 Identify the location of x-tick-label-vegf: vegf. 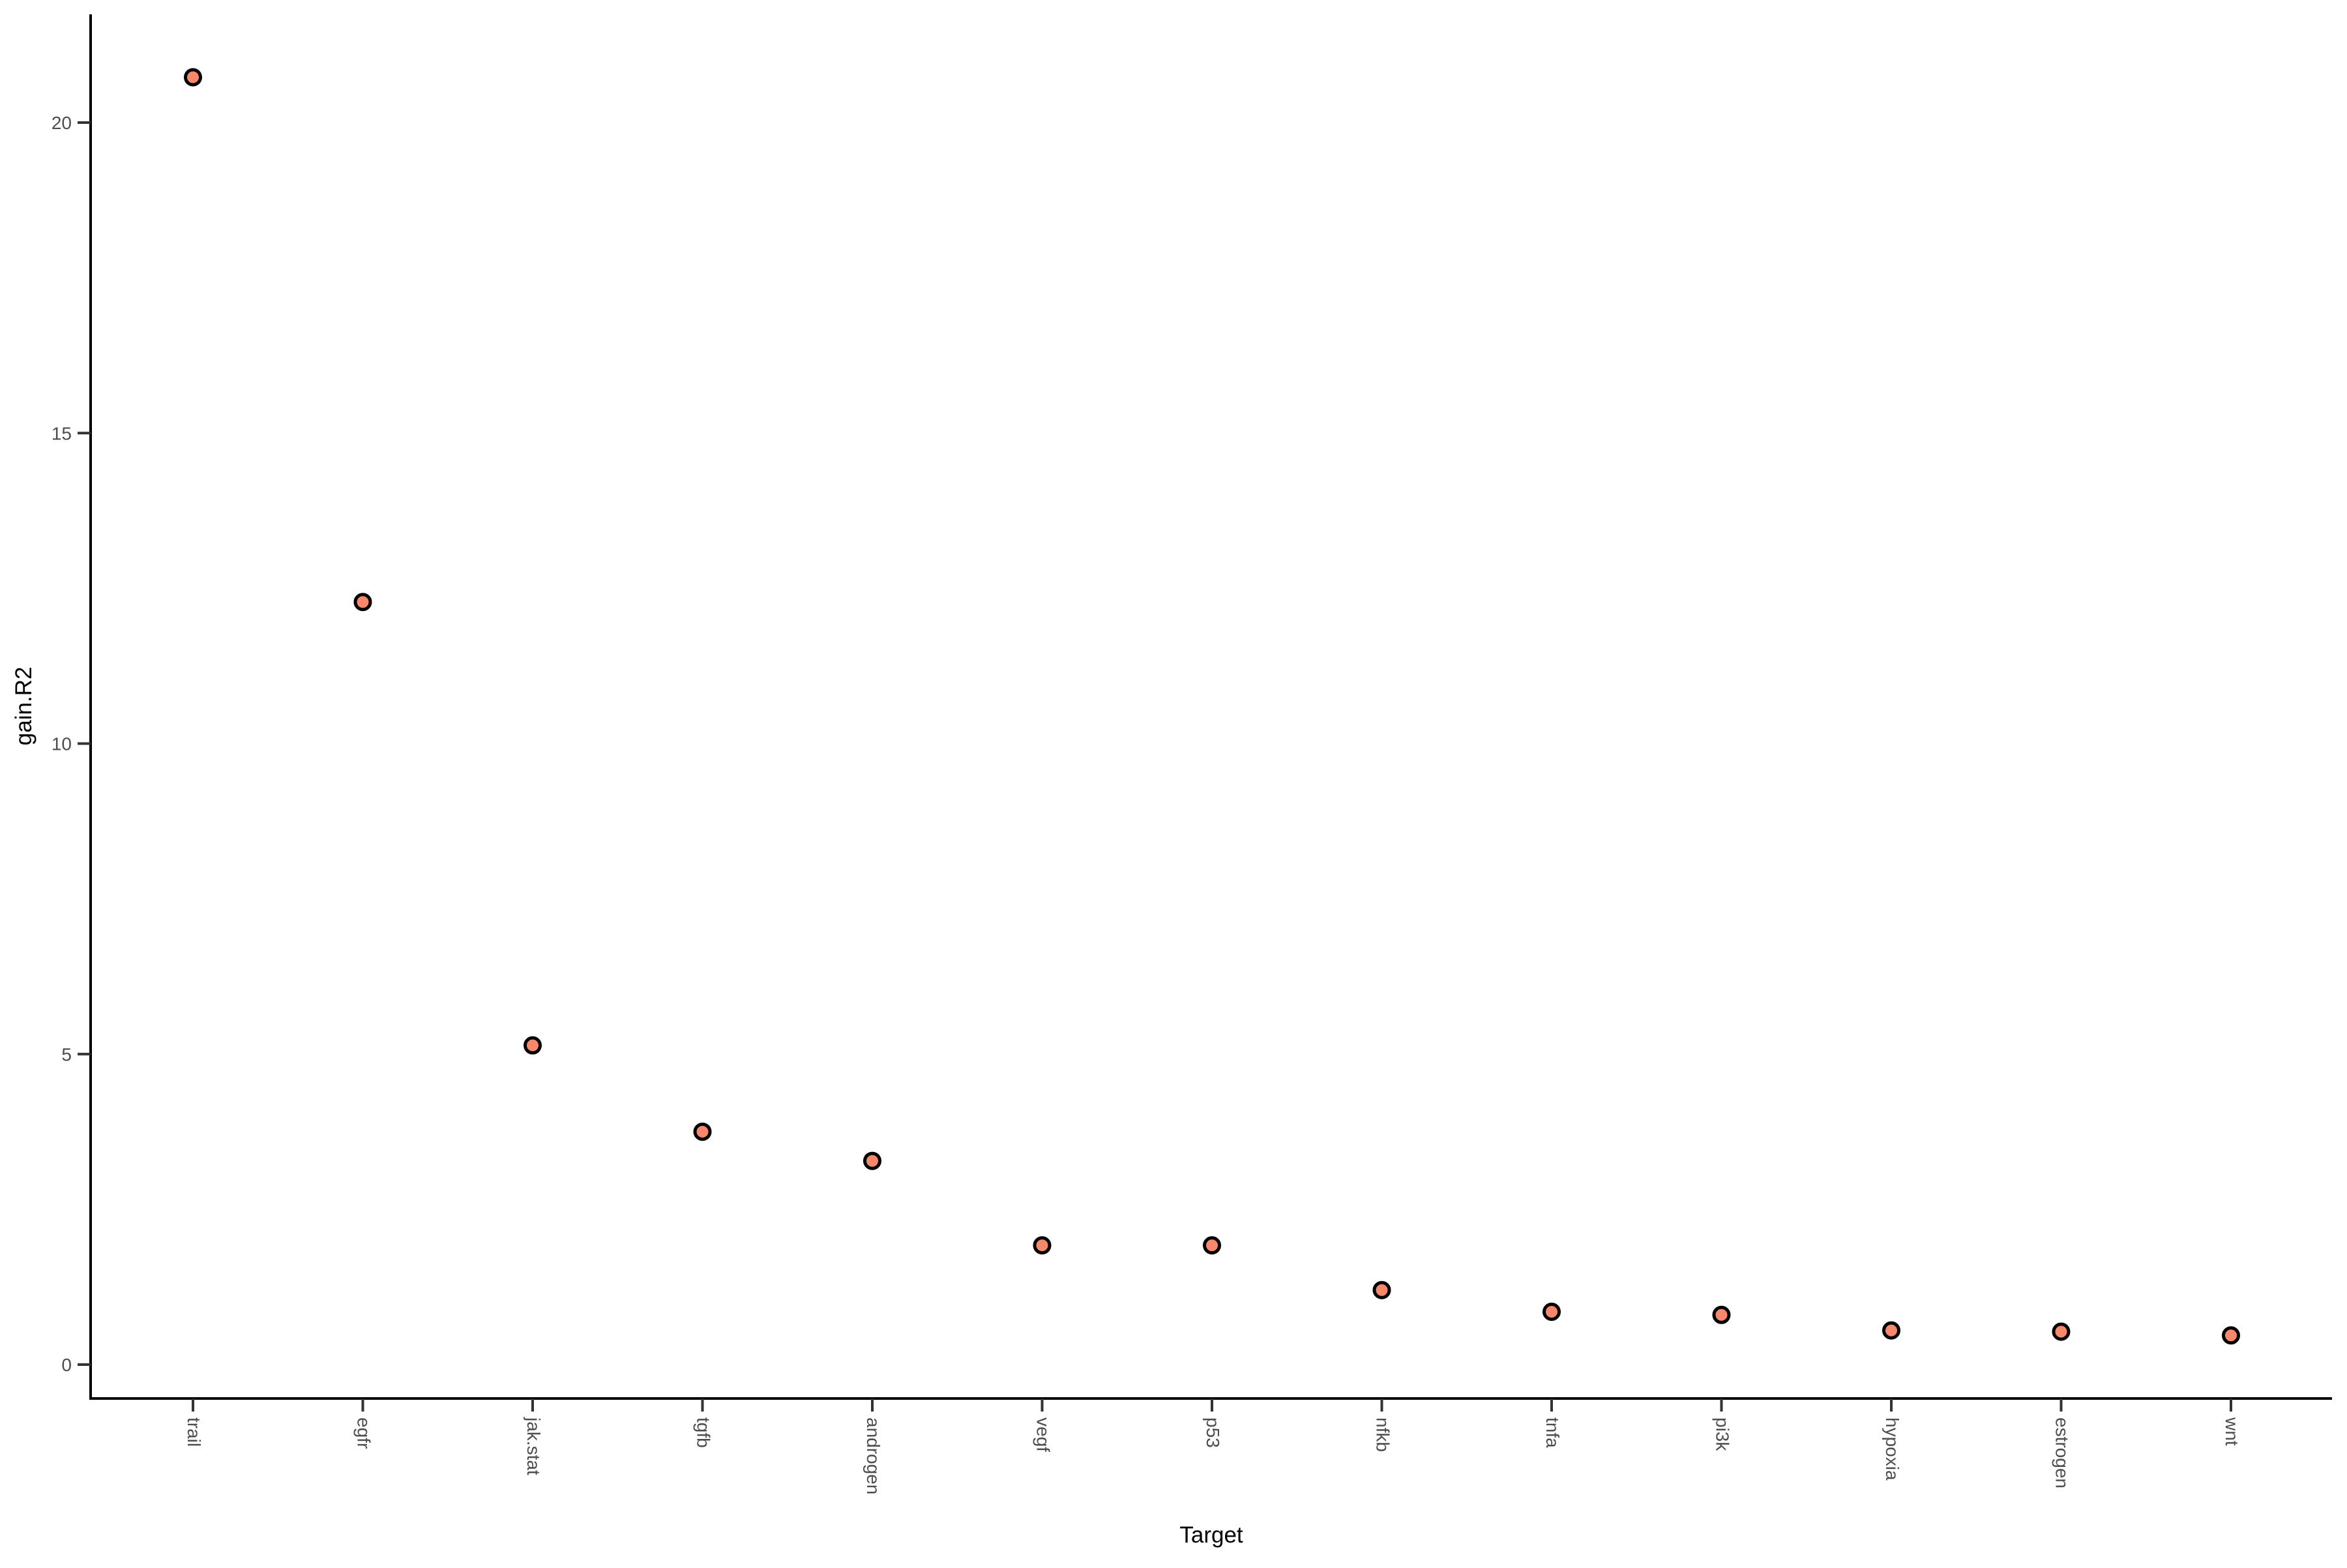
(1043, 1435).